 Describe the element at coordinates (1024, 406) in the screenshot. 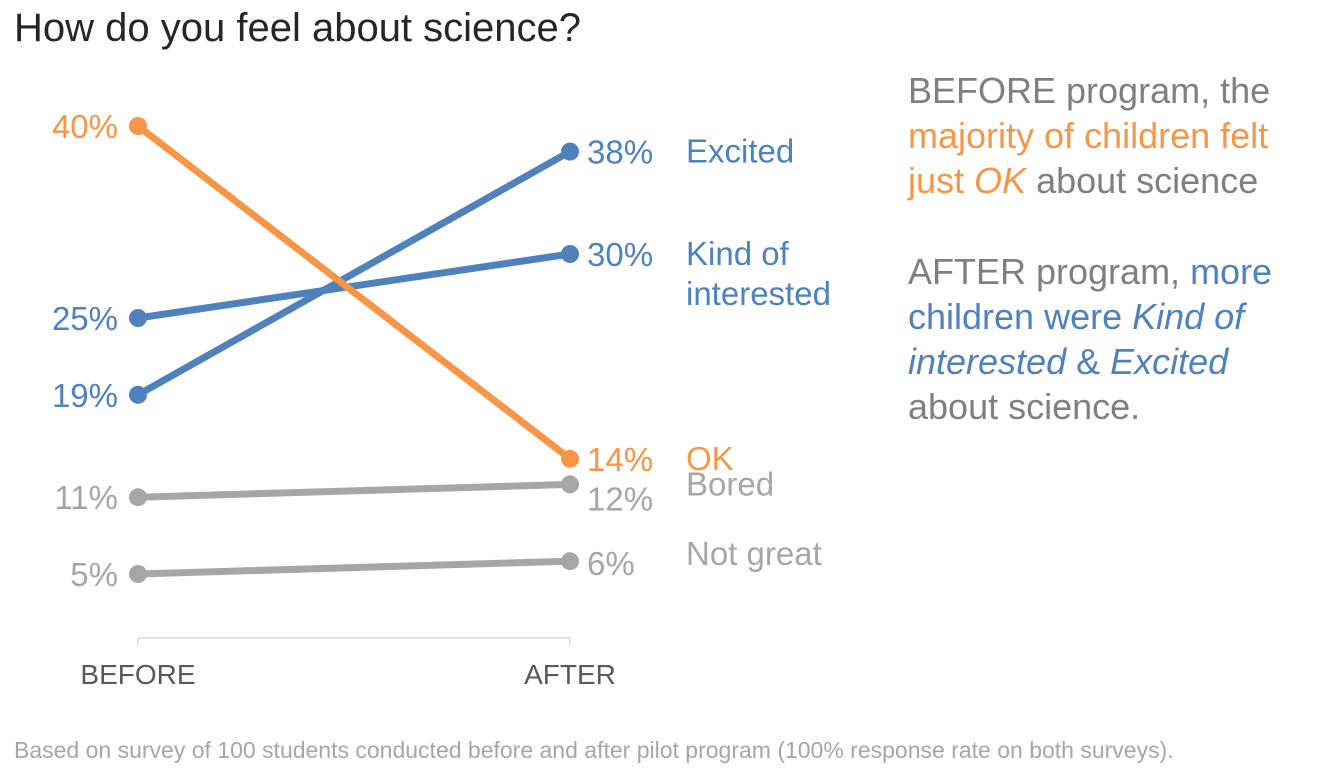

I see `annotation-after-text-2: about science.` at that location.